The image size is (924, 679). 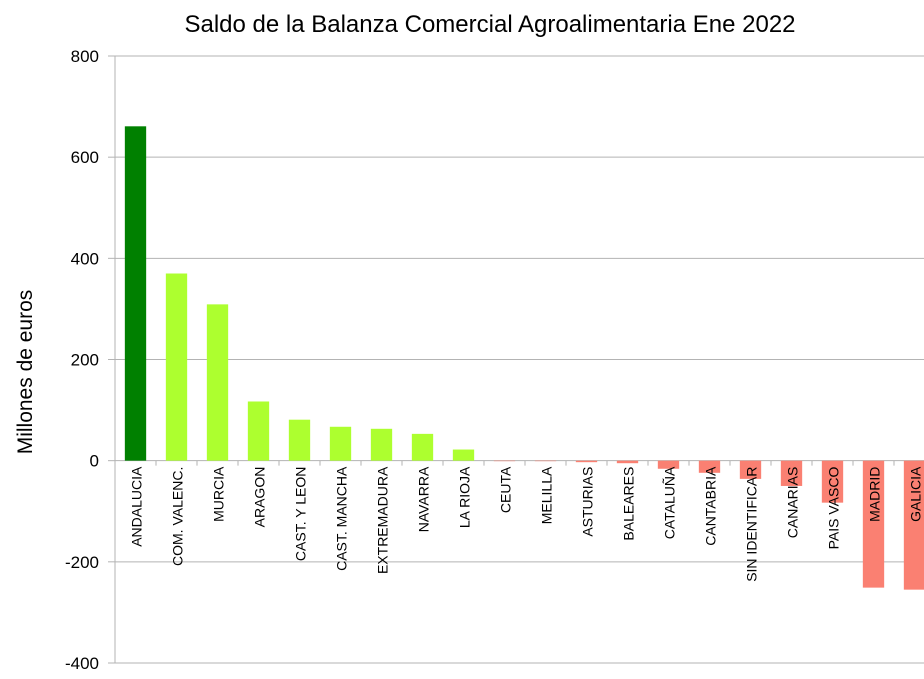 I want to click on y-tick-label: -400, so click(x=82, y=663).